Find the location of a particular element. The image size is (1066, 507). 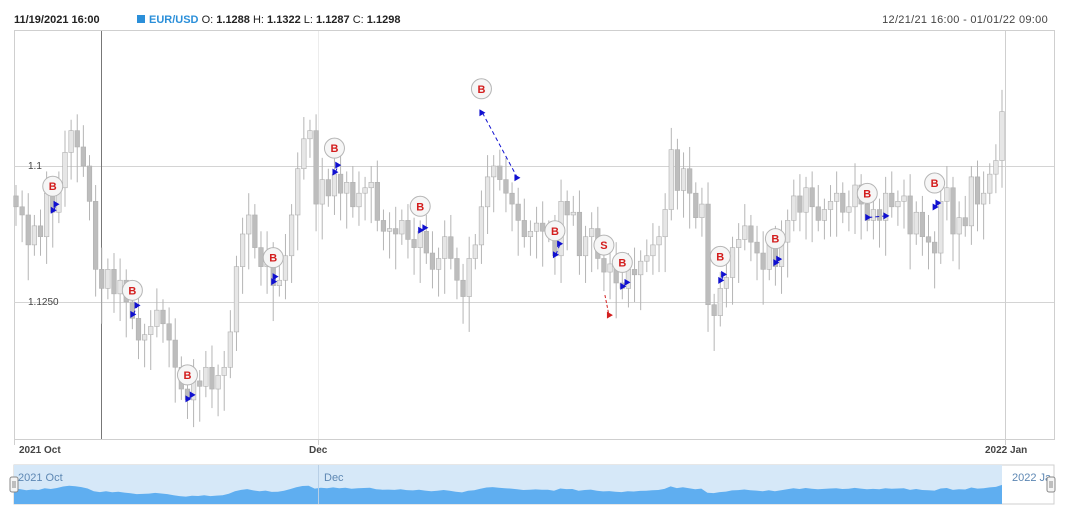

trade-marker: S is located at coordinates (604, 245).